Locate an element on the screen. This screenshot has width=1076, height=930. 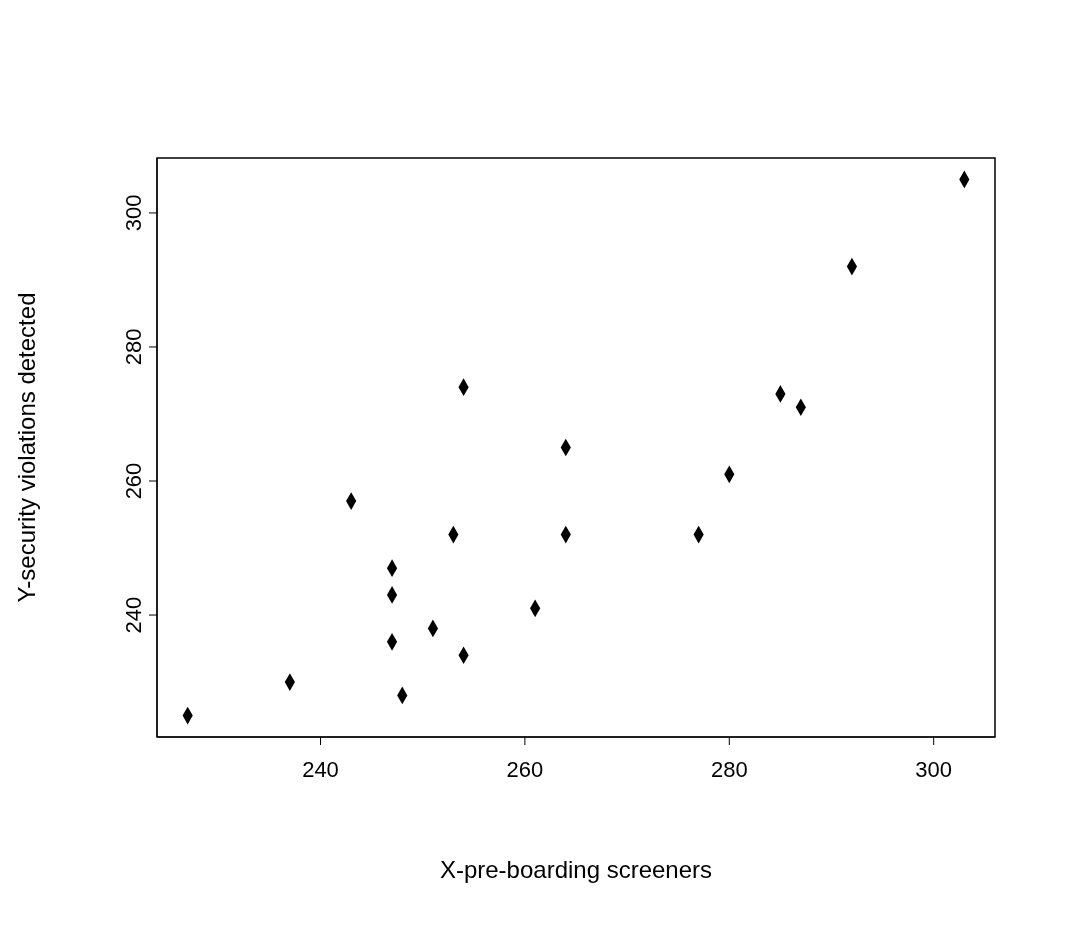
x-tick-label: 280 is located at coordinates (729, 769).